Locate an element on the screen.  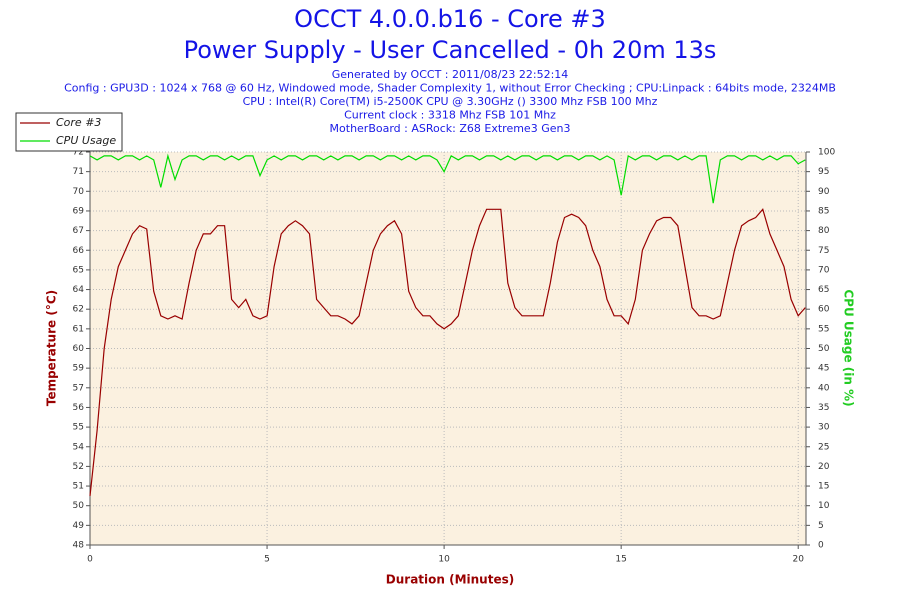
y-tick-label: 65 is located at coordinates (78, 270).